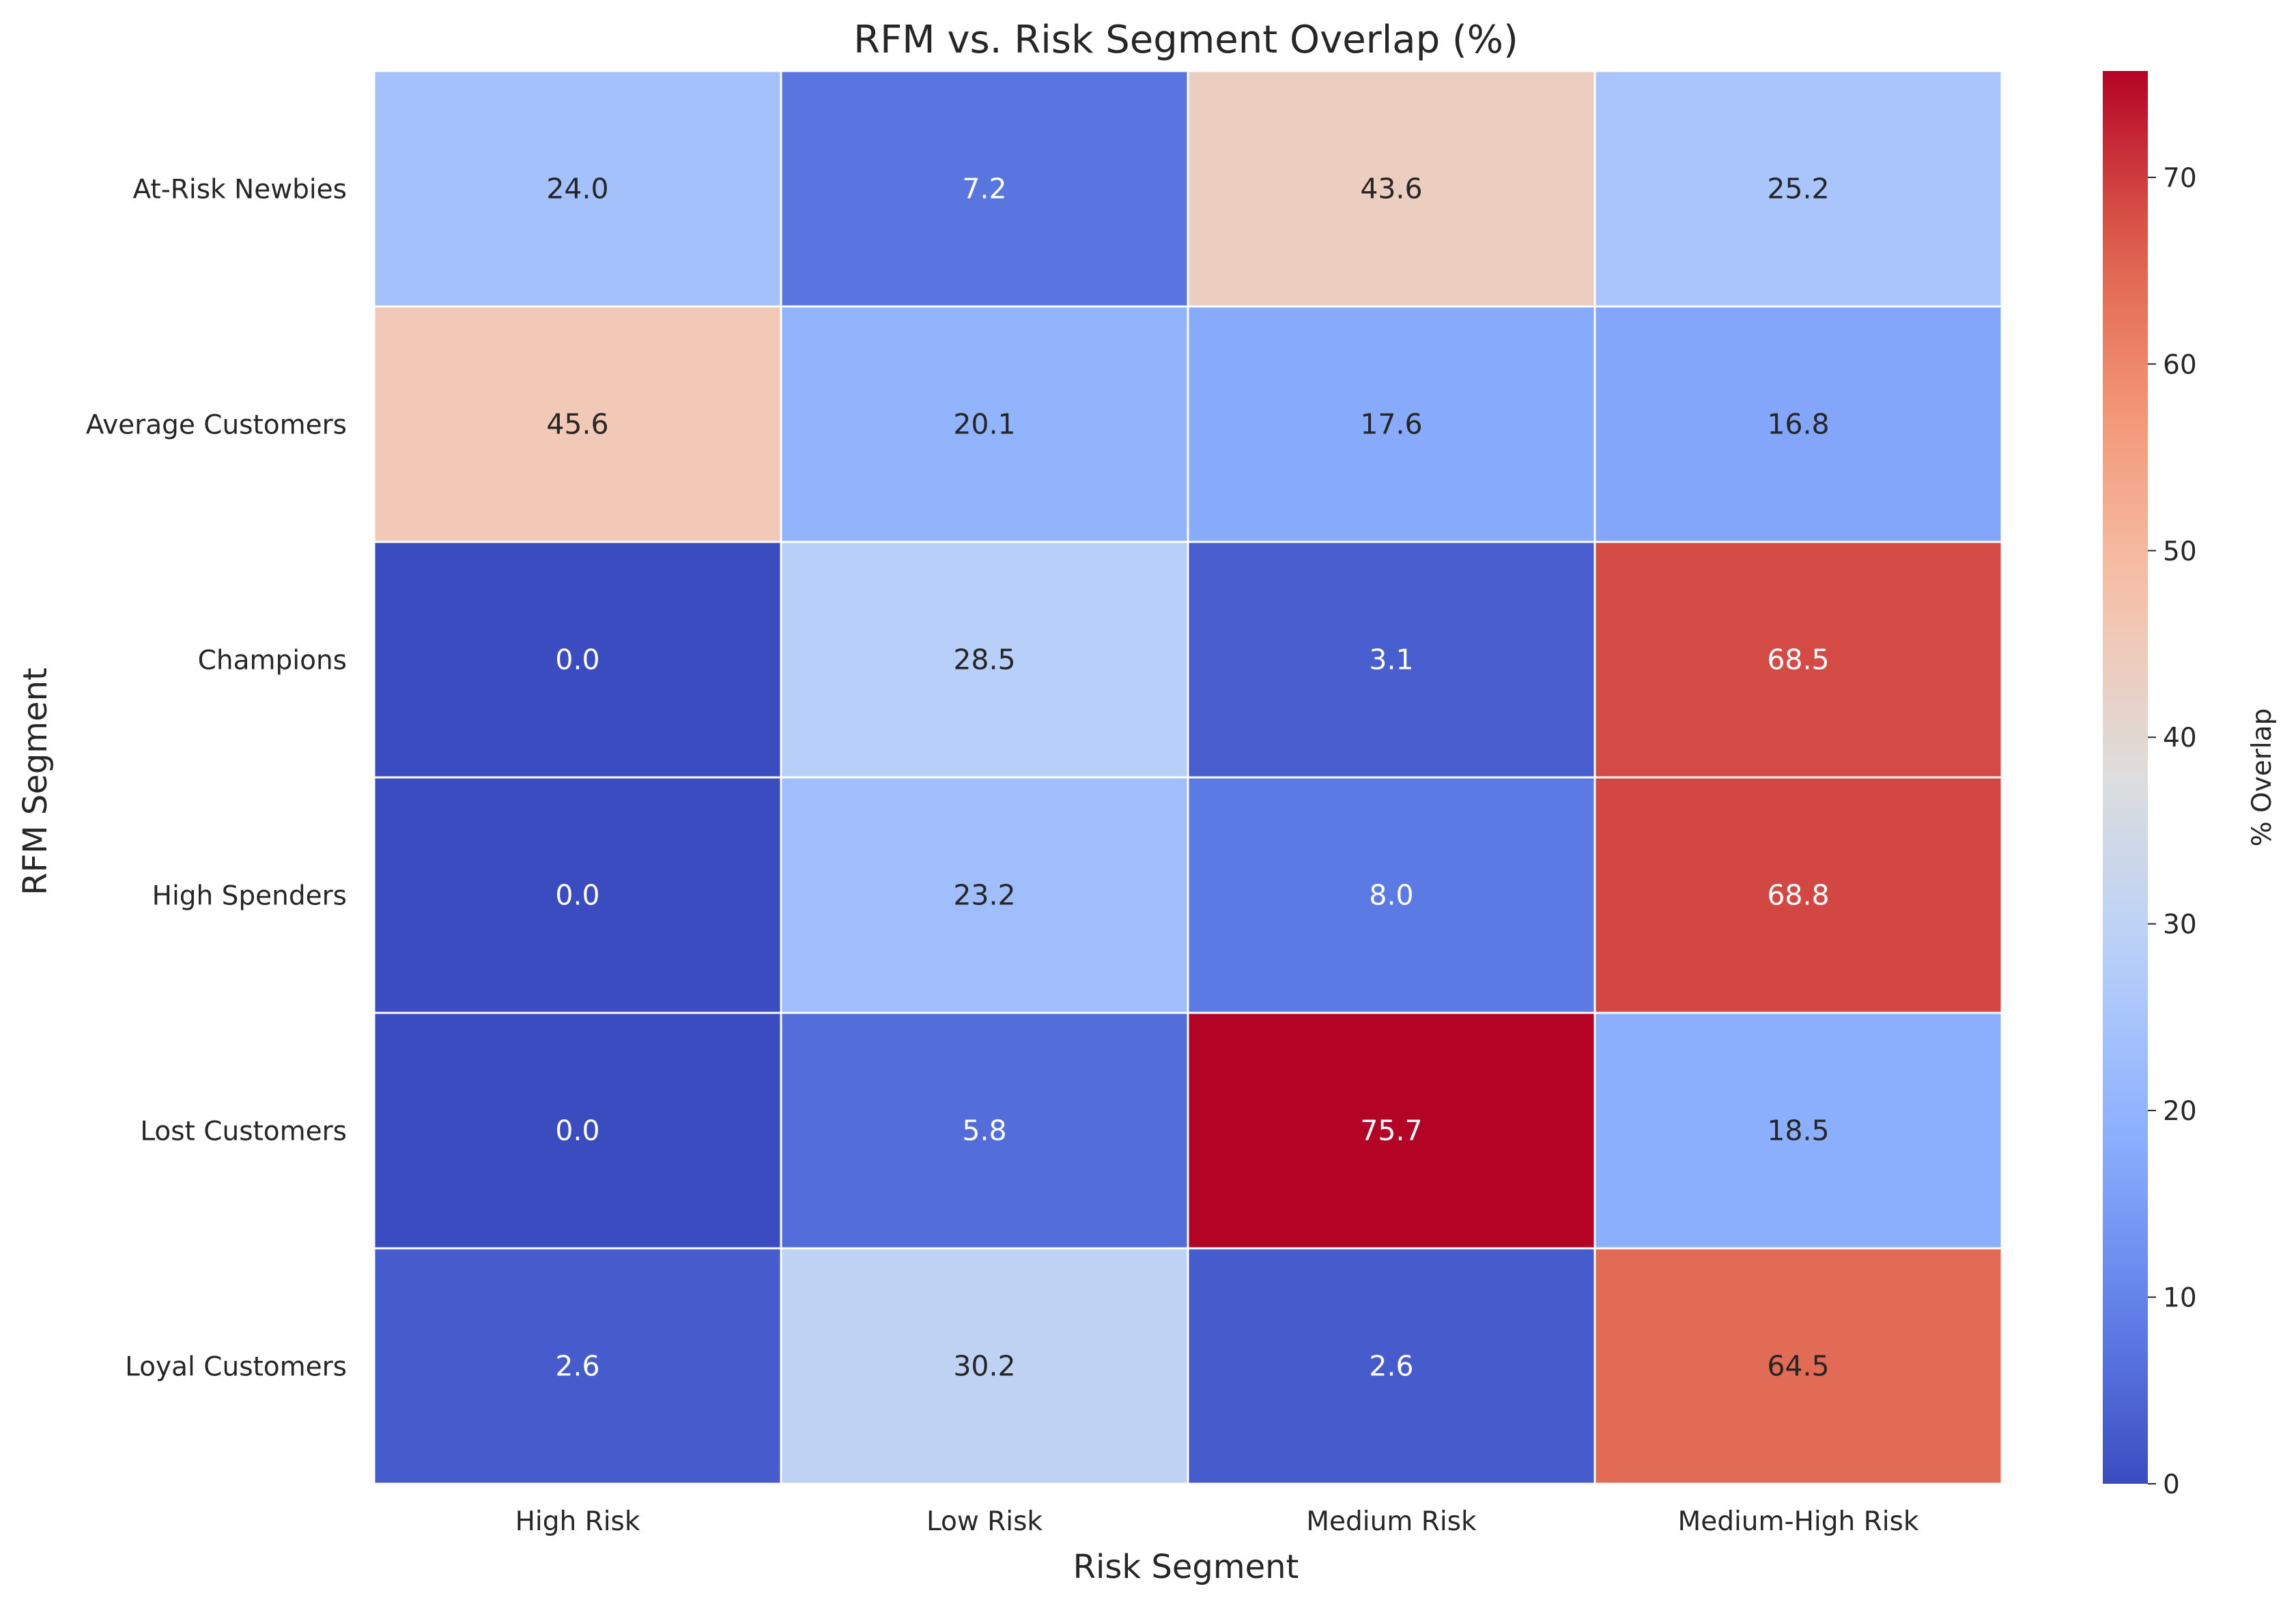  I want to click on x-axis-label: Risk Segment, so click(1186, 1567).